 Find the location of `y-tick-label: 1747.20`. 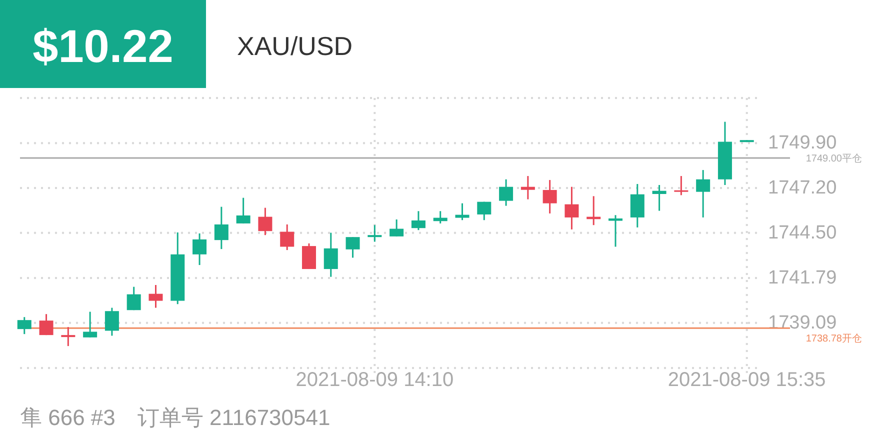

y-tick-label: 1747.20 is located at coordinates (802, 188).